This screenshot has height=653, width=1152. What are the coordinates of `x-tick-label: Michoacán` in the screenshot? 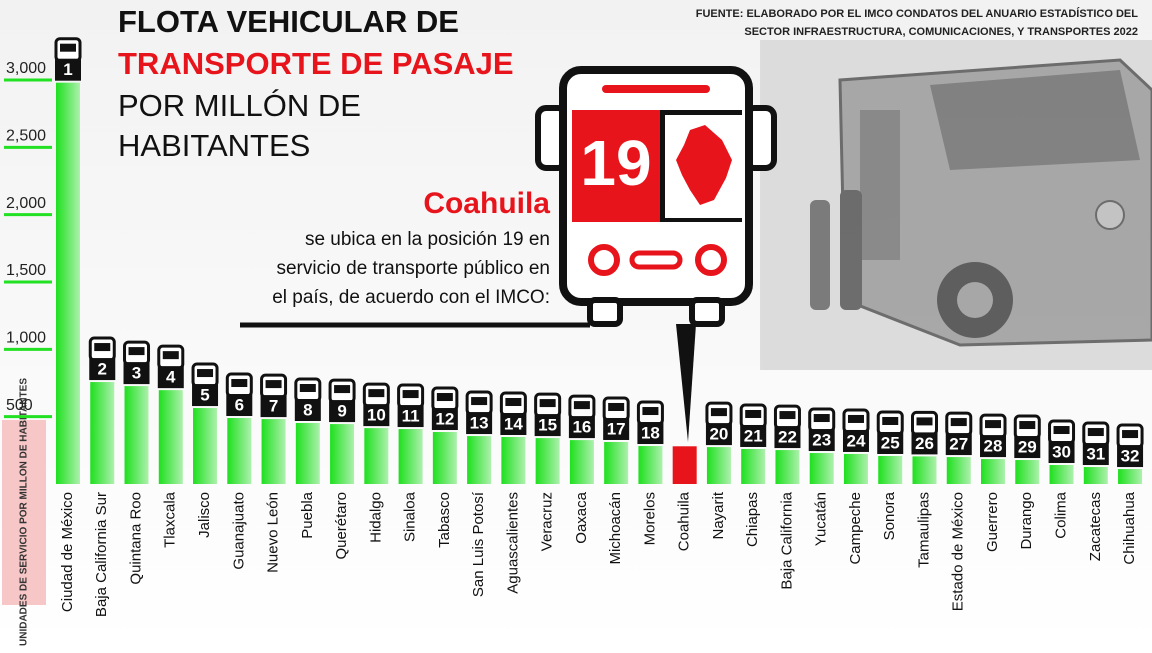 It's located at (615, 528).